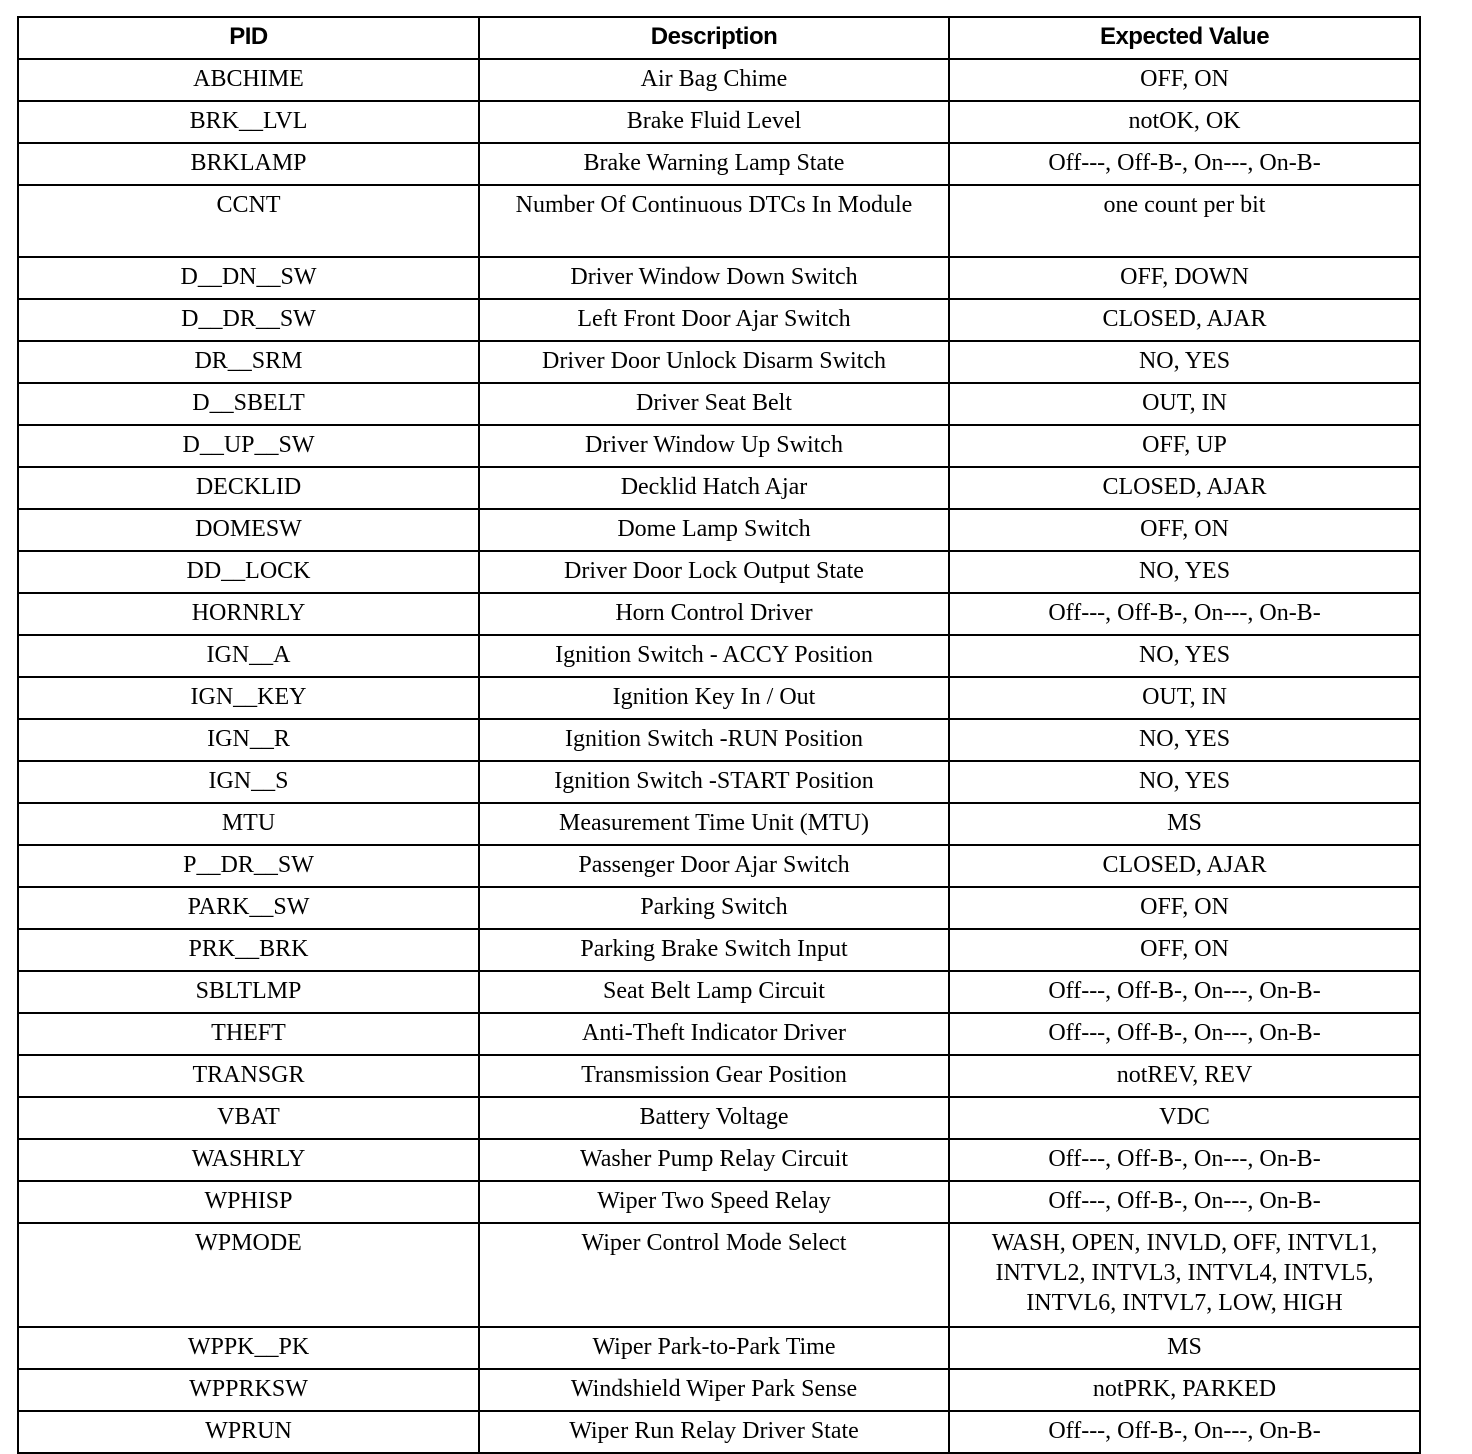 The width and height of the screenshot is (1472, 1454). I want to click on pid-cell: IGN__R, so click(248, 740).